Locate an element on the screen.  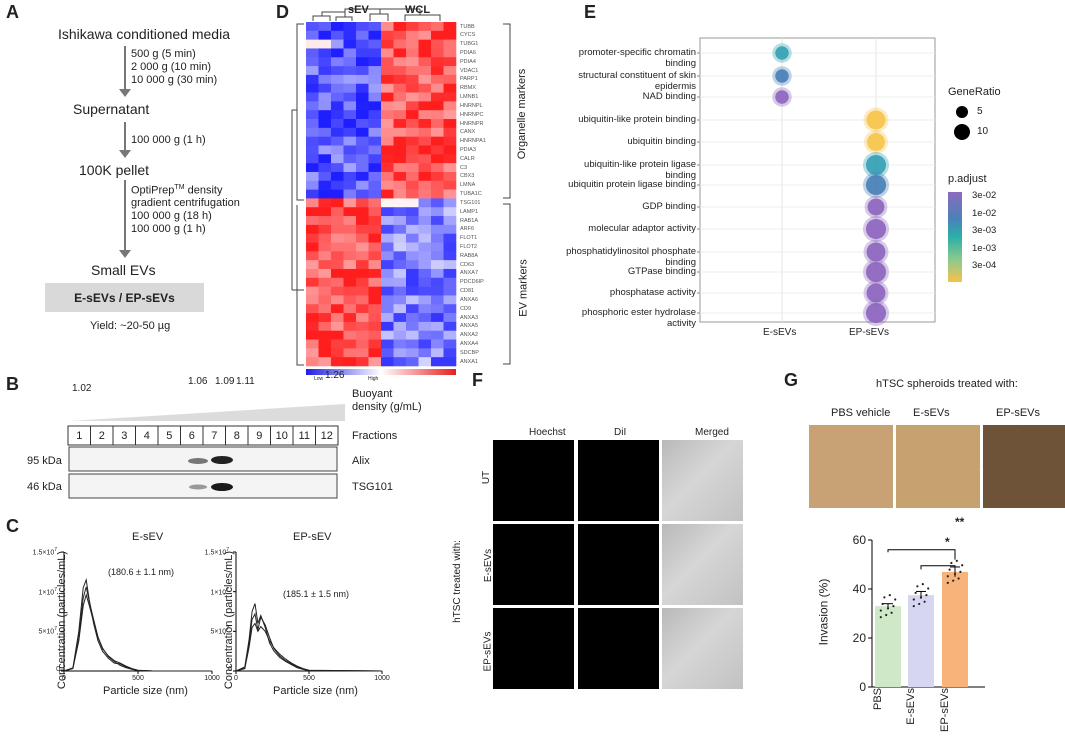
nta-xticklabel-0-2: 1000 is located at coordinates (212, 678).